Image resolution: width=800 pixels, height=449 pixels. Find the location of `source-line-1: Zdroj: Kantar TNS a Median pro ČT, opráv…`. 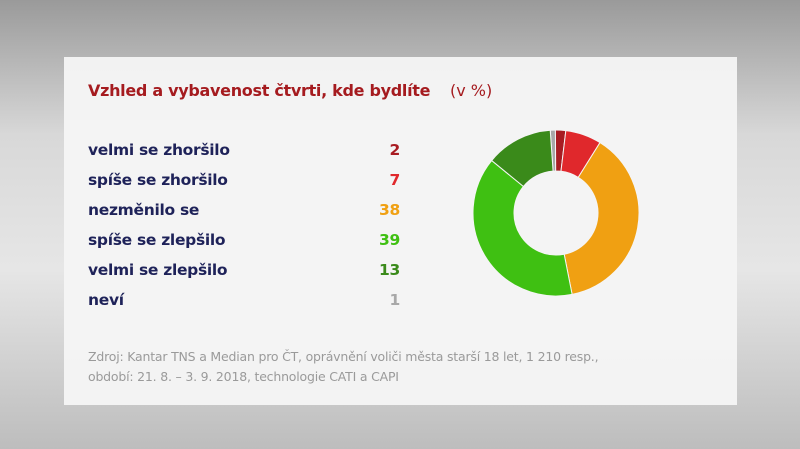

source-line-1: Zdroj: Kantar TNS a Median pro ČT, opráv… is located at coordinates (343, 356).